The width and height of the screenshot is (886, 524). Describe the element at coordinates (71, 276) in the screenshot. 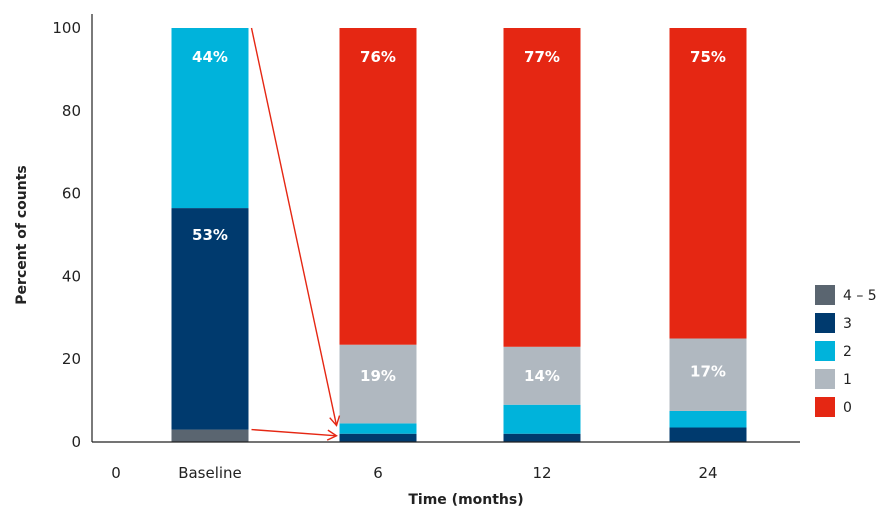

I see `y-tick-label-40: 40` at that location.